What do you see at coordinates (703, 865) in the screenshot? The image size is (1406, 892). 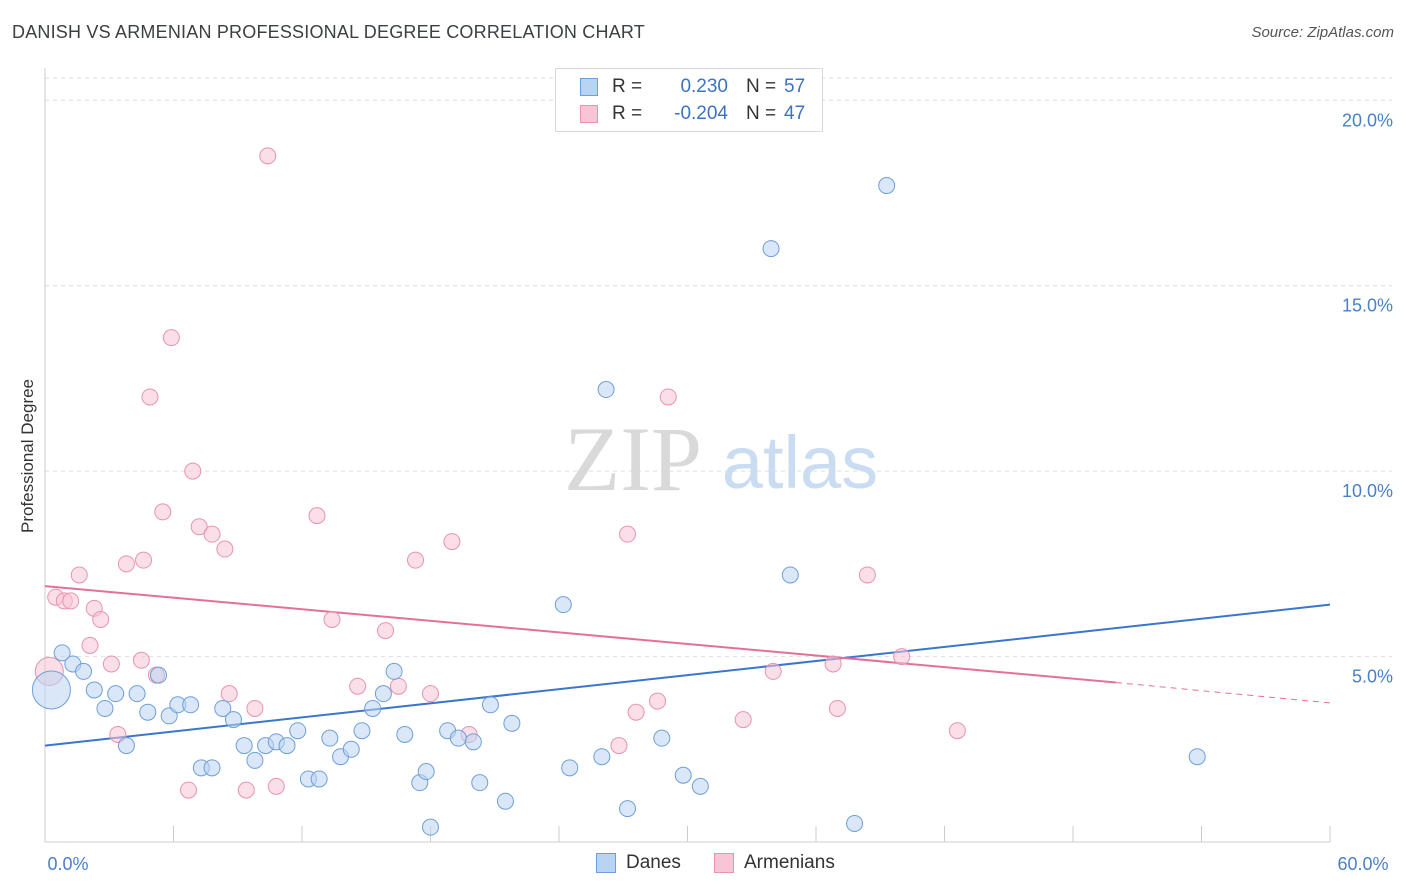 I see `series-legend: Danes Armenians` at bounding box center [703, 865].